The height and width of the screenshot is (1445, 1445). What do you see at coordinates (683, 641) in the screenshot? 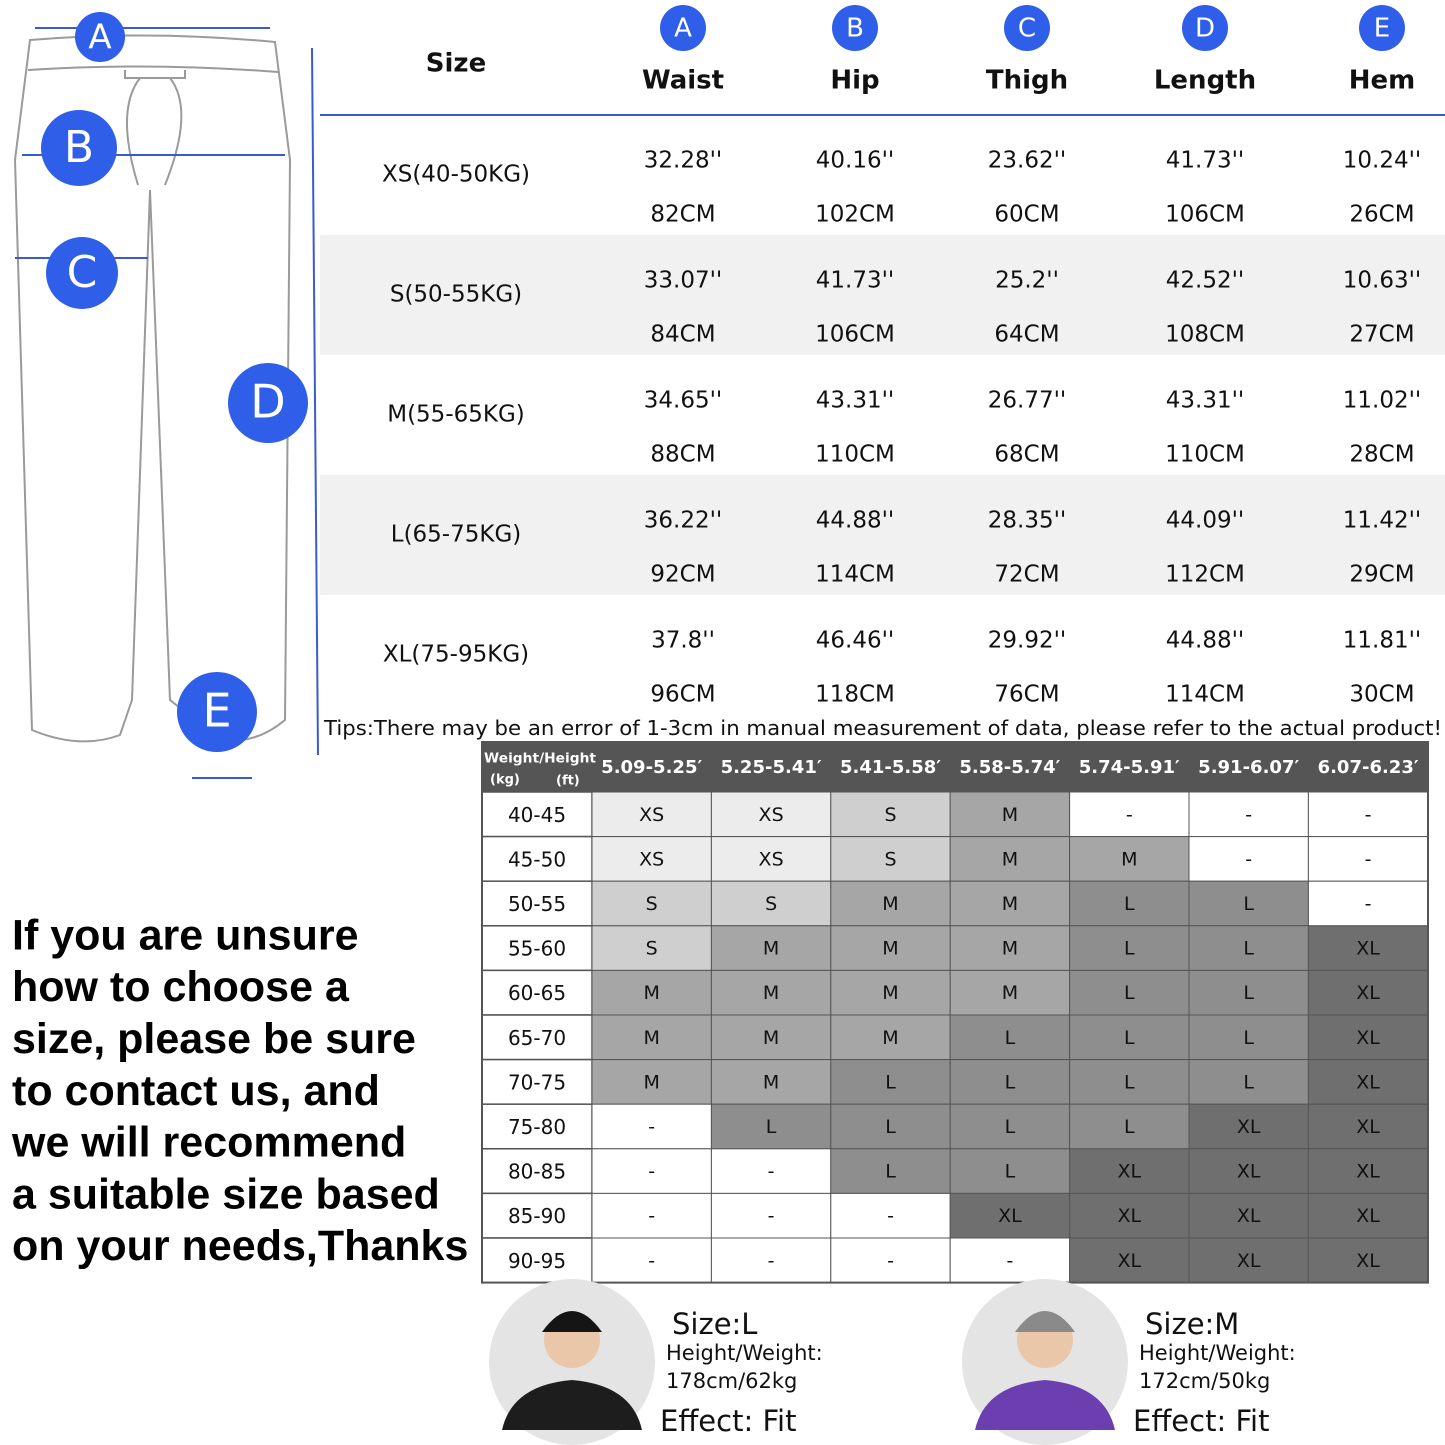
I see `inch-value: 37.8''` at bounding box center [683, 641].